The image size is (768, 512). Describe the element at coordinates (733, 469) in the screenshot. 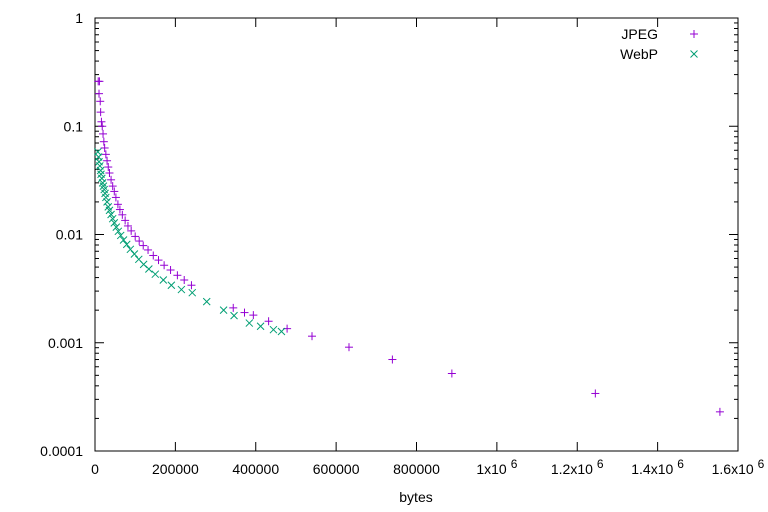

I see `x-tick-label-text: 1.6x10` at that location.